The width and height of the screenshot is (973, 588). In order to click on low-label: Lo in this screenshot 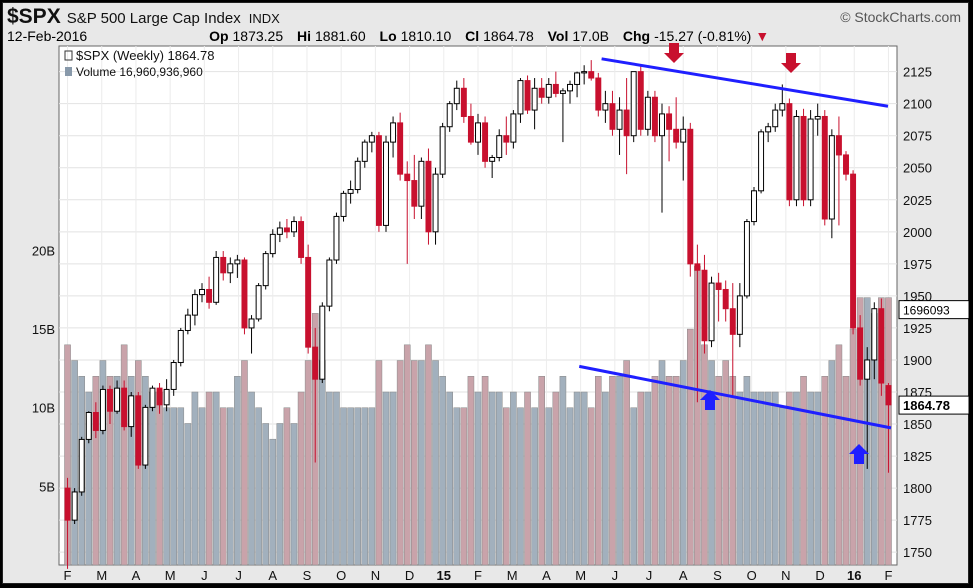, I will do `click(388, 36)`.